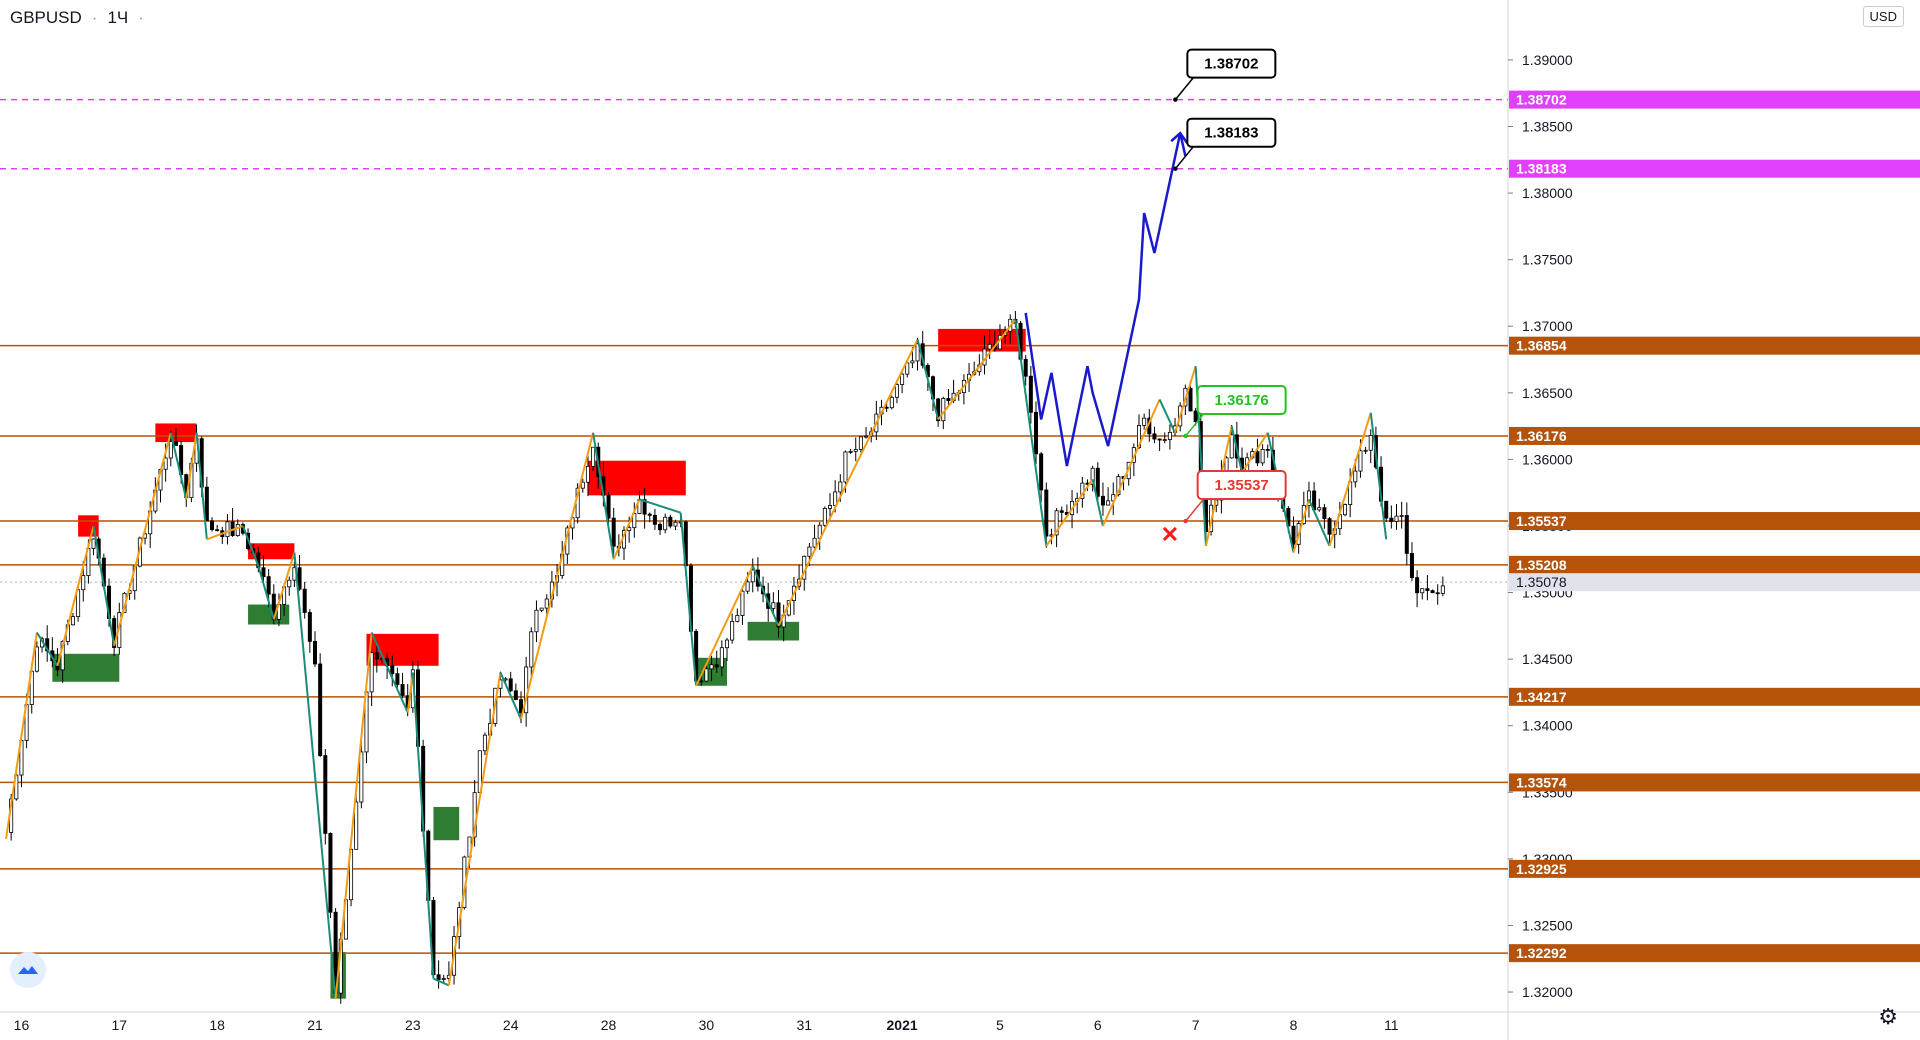  I want to click on symbol-header: GBPUSD · 1Ч ·, so click(77, 18).